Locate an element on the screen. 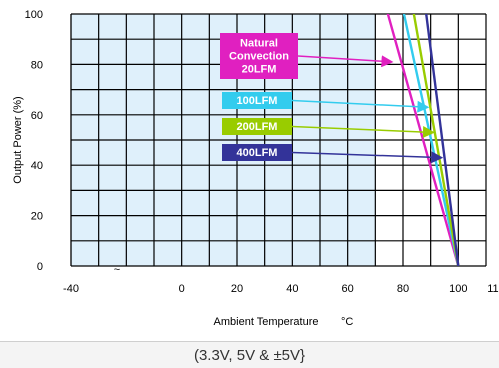  annotation-text: Convection is located at coordinates (259, 57).